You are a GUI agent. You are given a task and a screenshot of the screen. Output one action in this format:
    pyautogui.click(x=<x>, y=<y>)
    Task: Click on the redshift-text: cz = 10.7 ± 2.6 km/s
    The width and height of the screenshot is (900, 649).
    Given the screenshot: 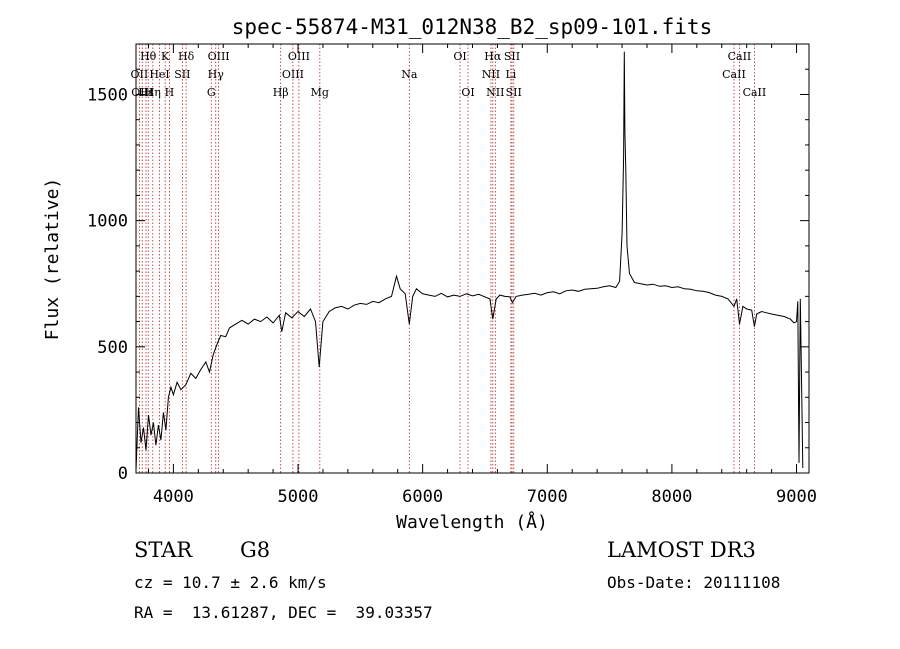 What is the action you would take?
    pyautogui.click(x=230, y=582)
    